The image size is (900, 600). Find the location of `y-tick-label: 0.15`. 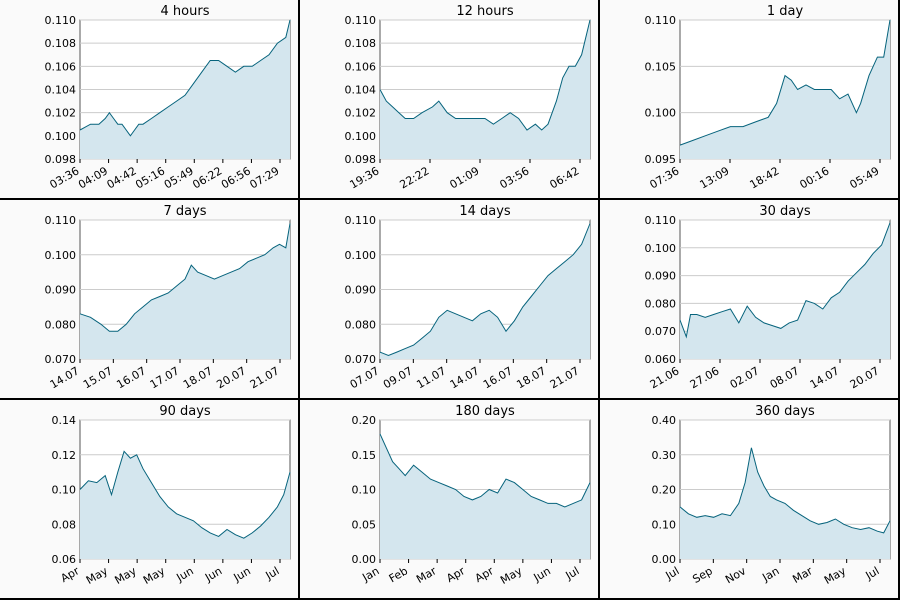

y-tick-label: 0.15 is located at coordinates (364, 455).